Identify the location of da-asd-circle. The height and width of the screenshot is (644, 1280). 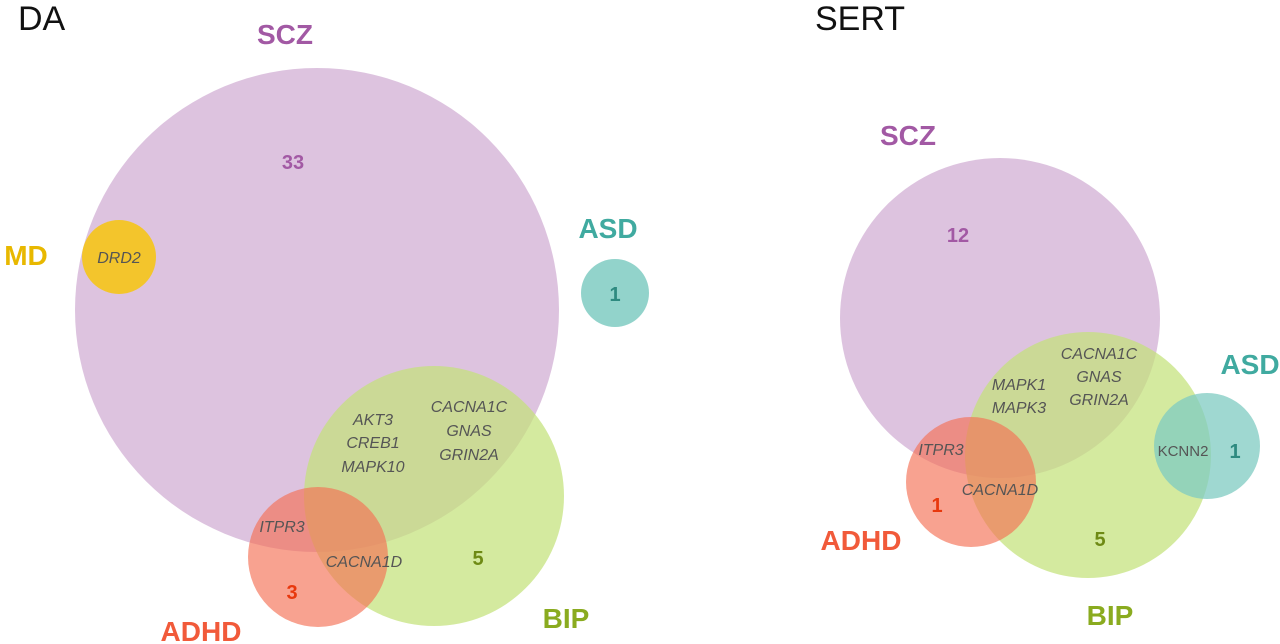
(615, 293).